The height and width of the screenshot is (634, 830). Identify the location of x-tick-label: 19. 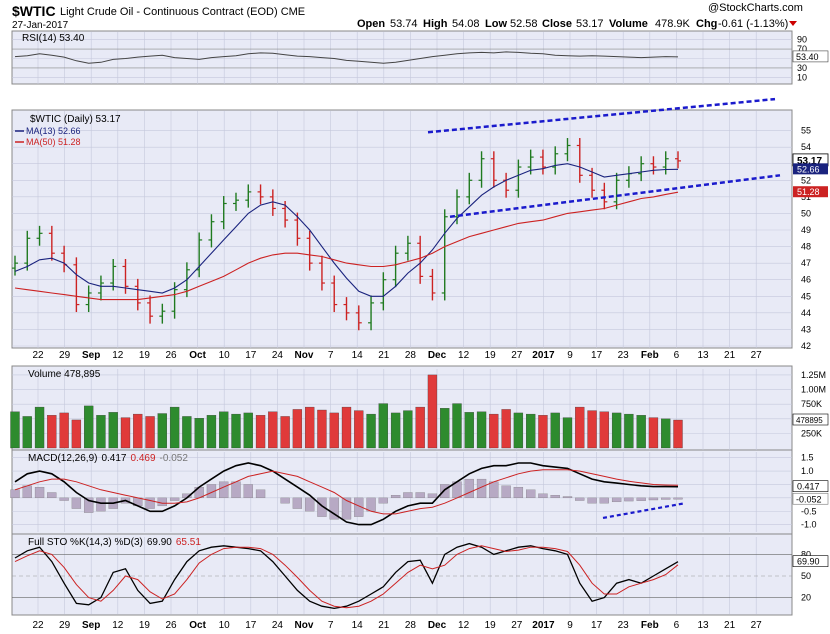
(491, 355).